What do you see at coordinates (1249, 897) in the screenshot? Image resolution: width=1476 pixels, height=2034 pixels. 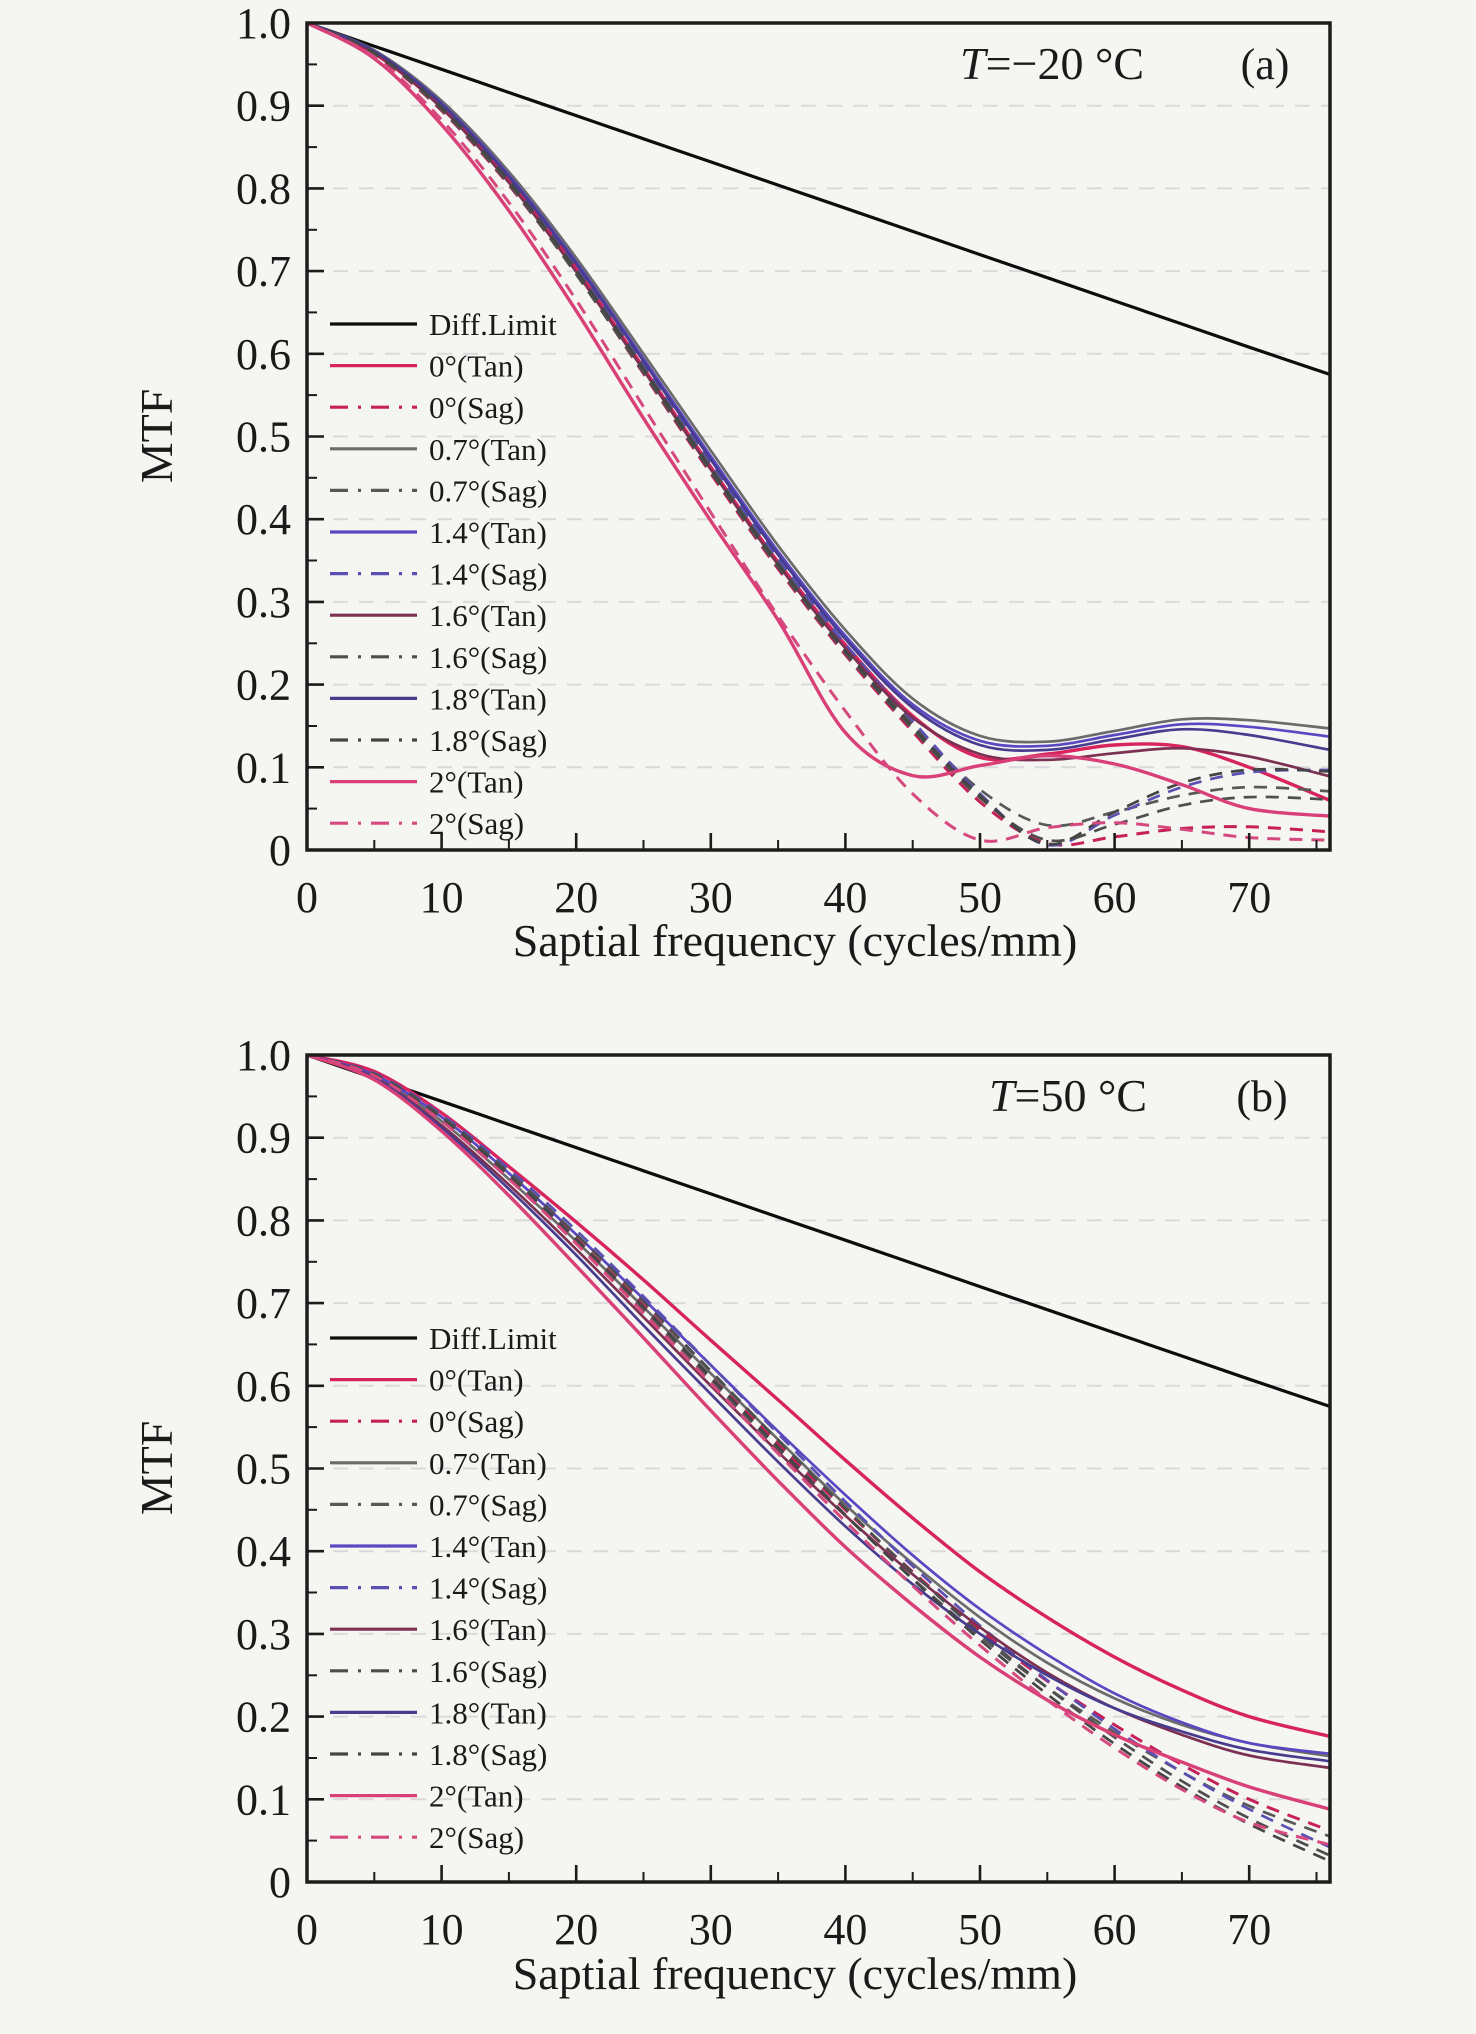 I see `x-tick-label: 70` at bounding box center [1249, 897].